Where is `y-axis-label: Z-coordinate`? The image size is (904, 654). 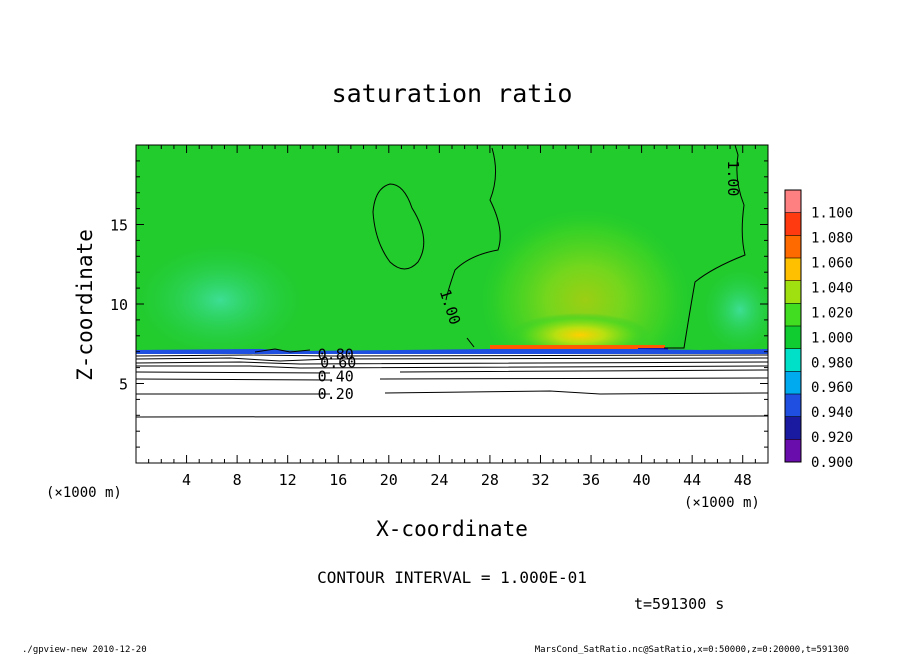
y-axis-label: Z-coordinate is located at coordinates (85, 305).